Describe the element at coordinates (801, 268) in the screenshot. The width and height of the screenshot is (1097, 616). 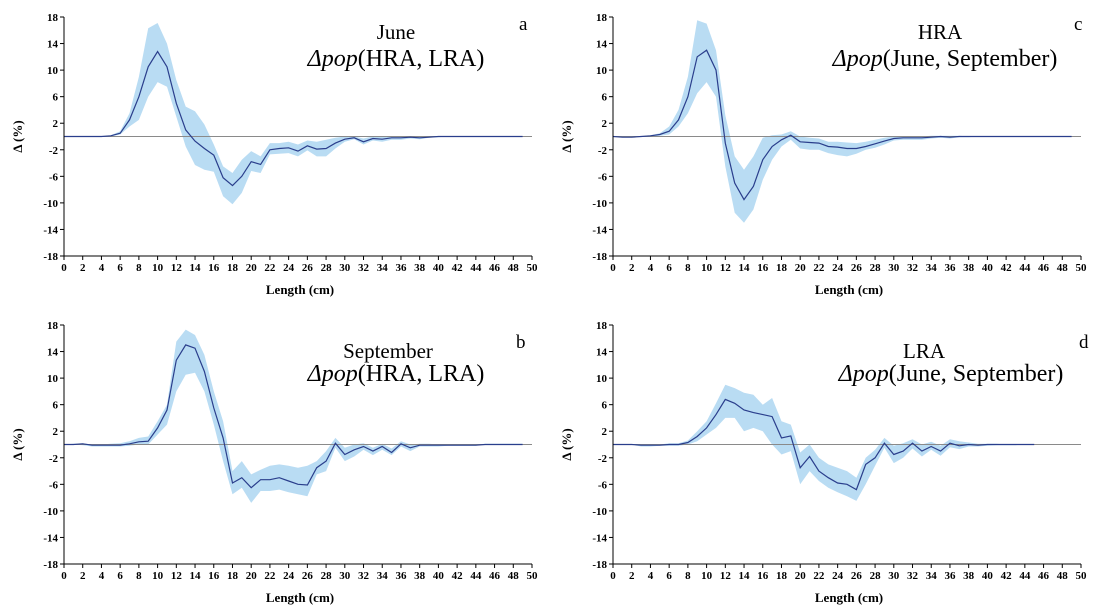
I see `x-tick-label: 20` at that location.